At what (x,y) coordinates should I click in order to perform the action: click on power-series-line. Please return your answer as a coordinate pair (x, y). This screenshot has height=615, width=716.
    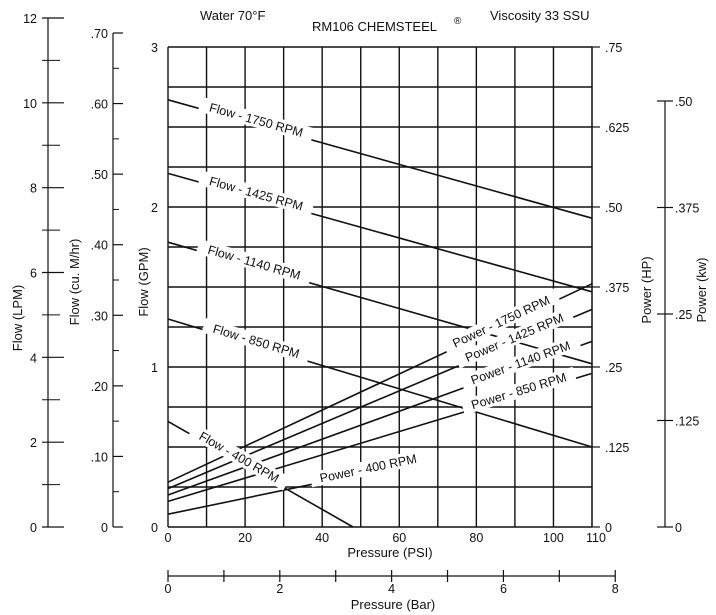
    Looking at the image, I should click on (245, 498).